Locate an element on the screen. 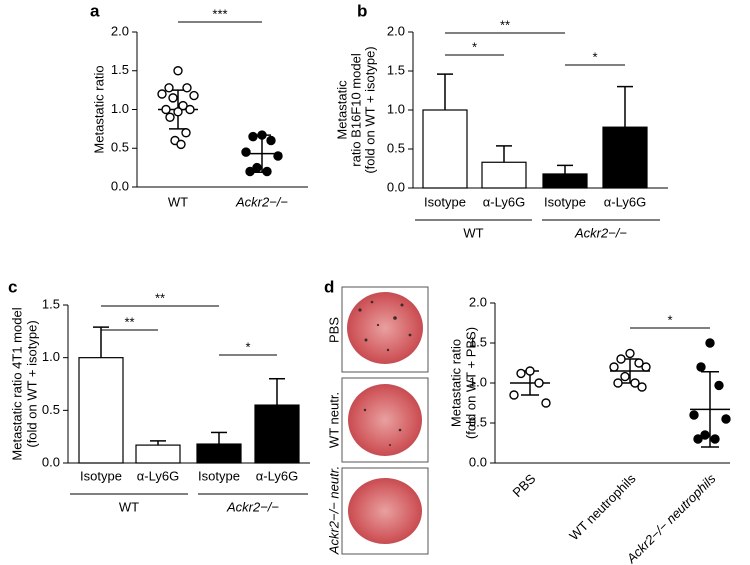 The image size is (750, 565). x-tick-label: Ackr2−/− is located at coordinates (261, 201).